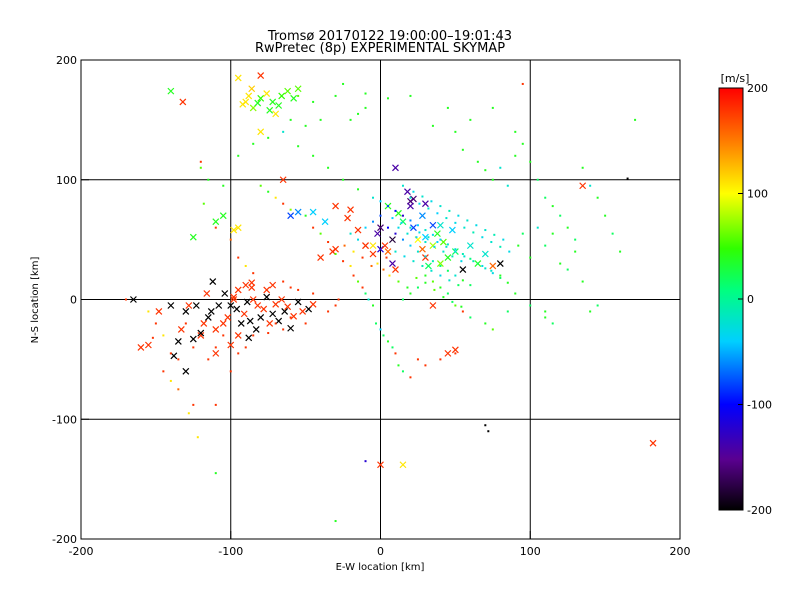 This screenshot has height=600, width=800. What do you see at coordinates (35, 300) in the screenshot?
I see `y-axis-label: N-S location [km]` at bounding box center [35, 300].